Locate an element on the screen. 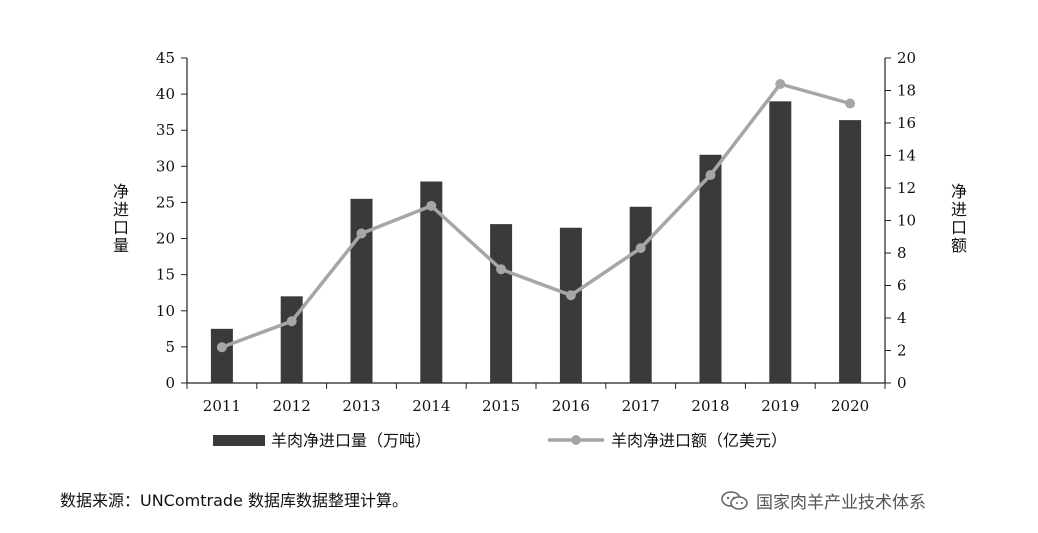 The height and width of the screenshot is (533, 1038). bar-2020 is located at coordinates (850, 251).